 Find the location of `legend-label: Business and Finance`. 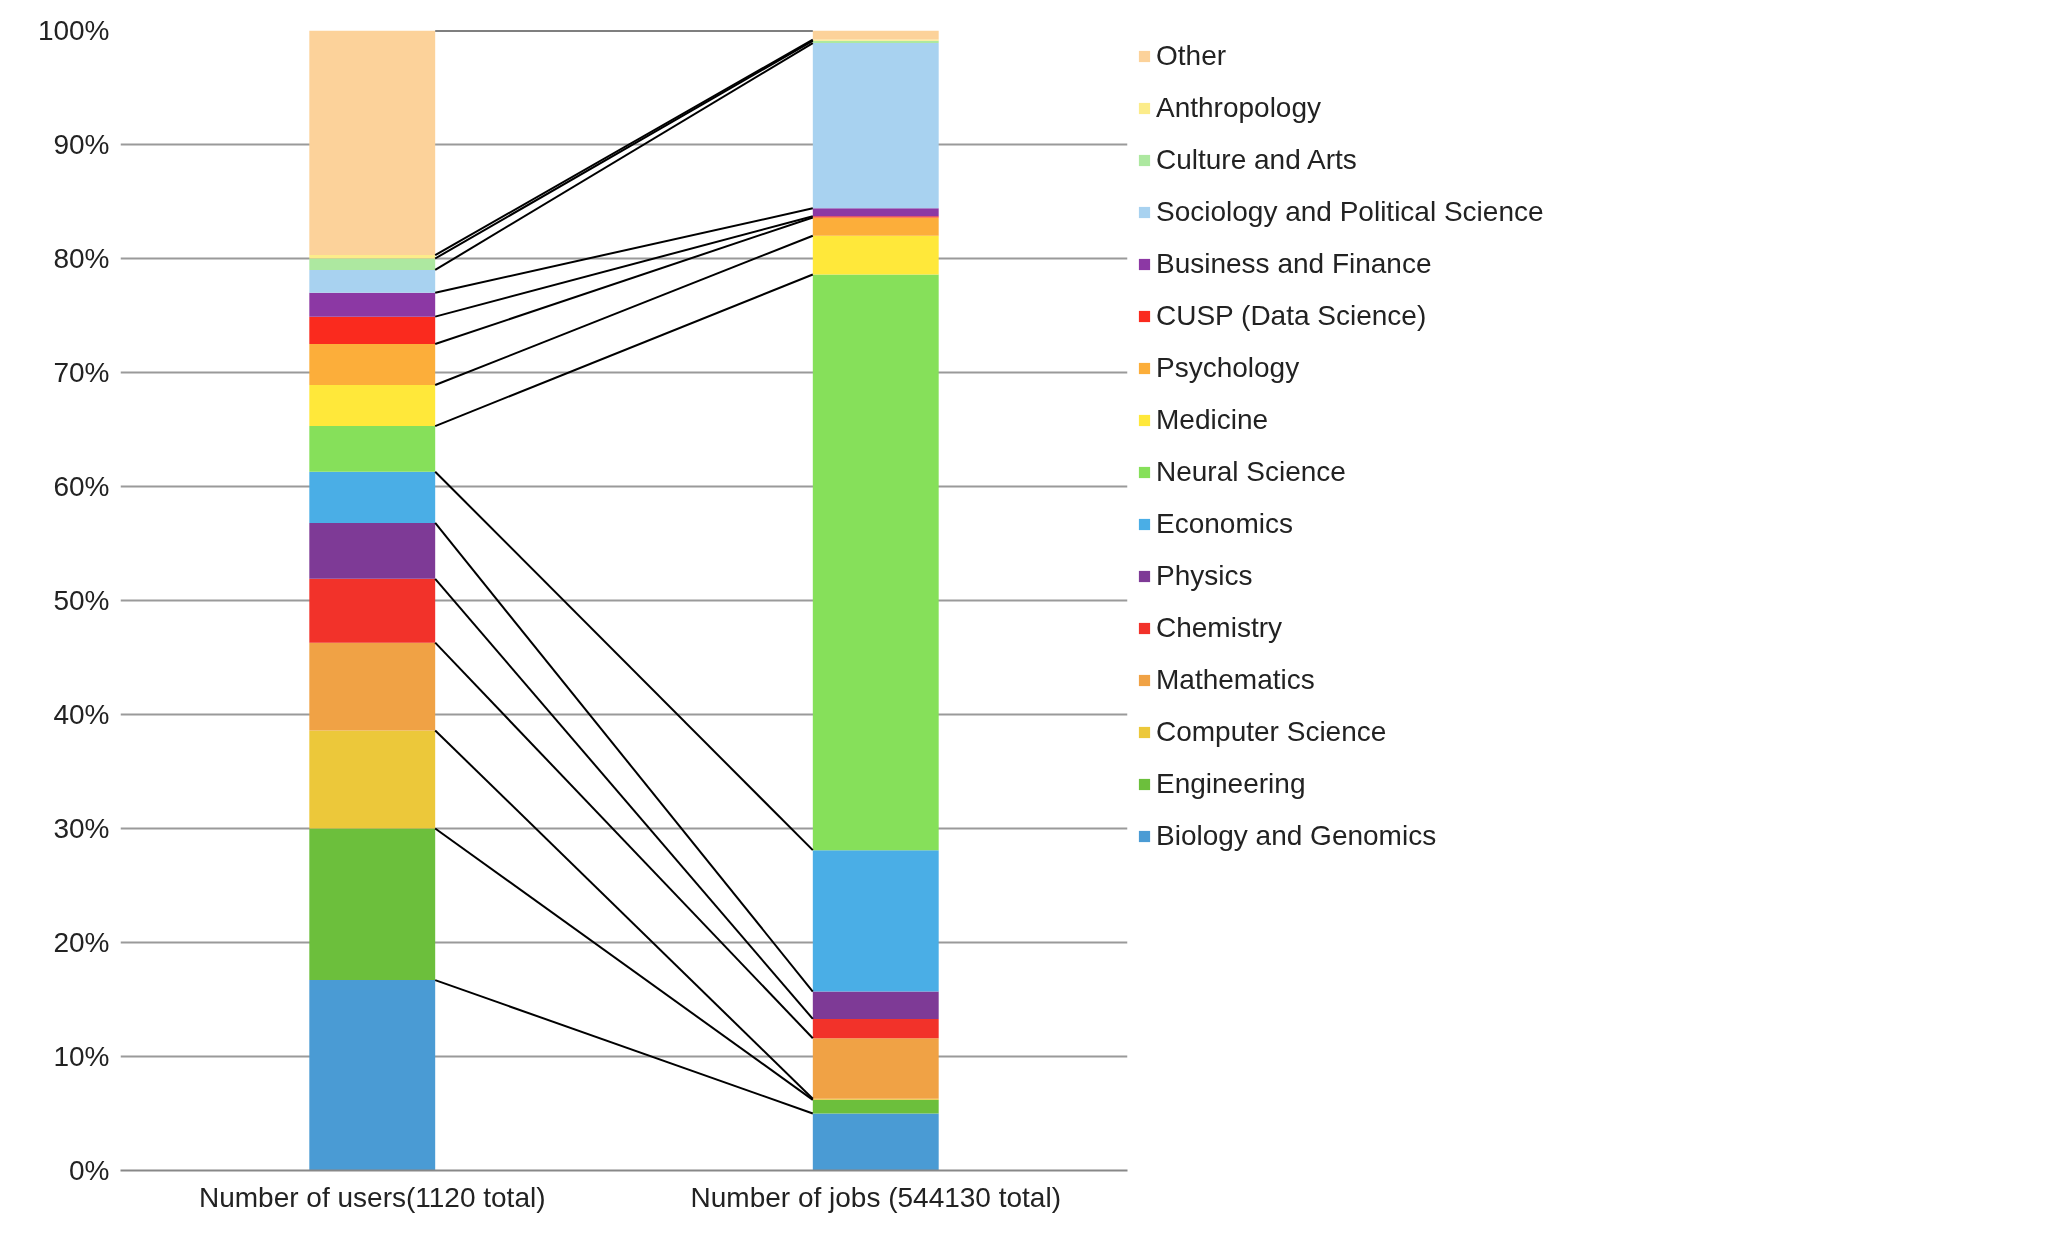

legend-label: Business and Finance is located at coordinates (1294, 264).